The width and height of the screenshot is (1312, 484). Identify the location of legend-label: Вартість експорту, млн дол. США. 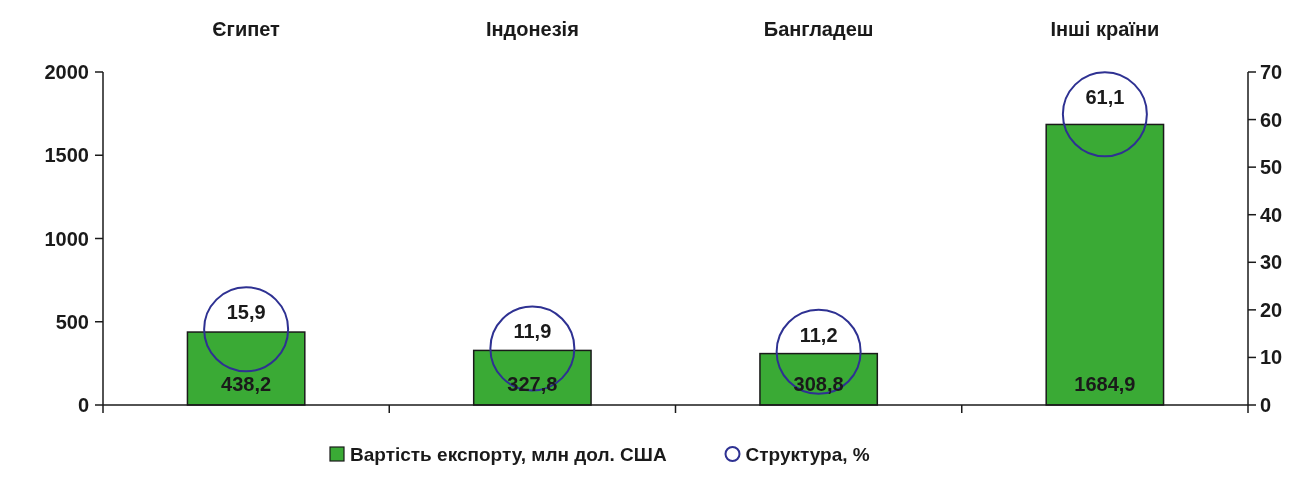
(508, 454).